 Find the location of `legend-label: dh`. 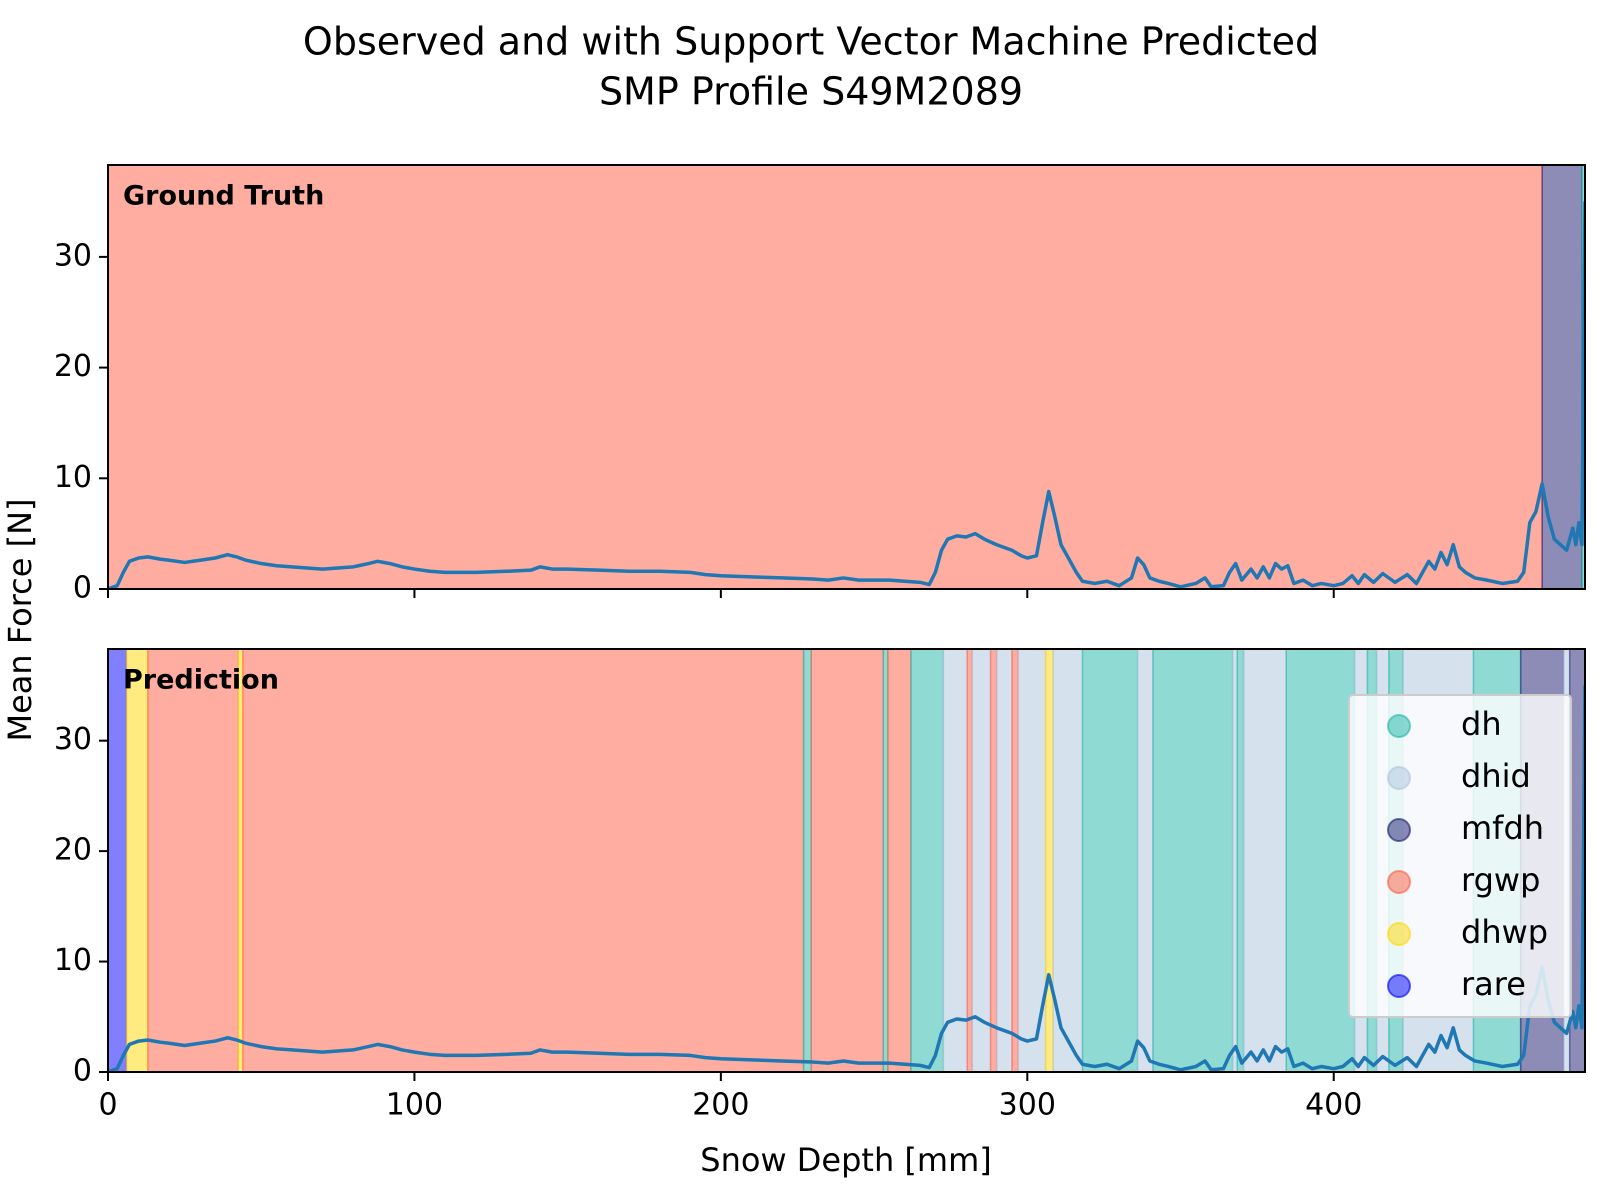

legend-label: dh is located at coordinates (1481, 724).